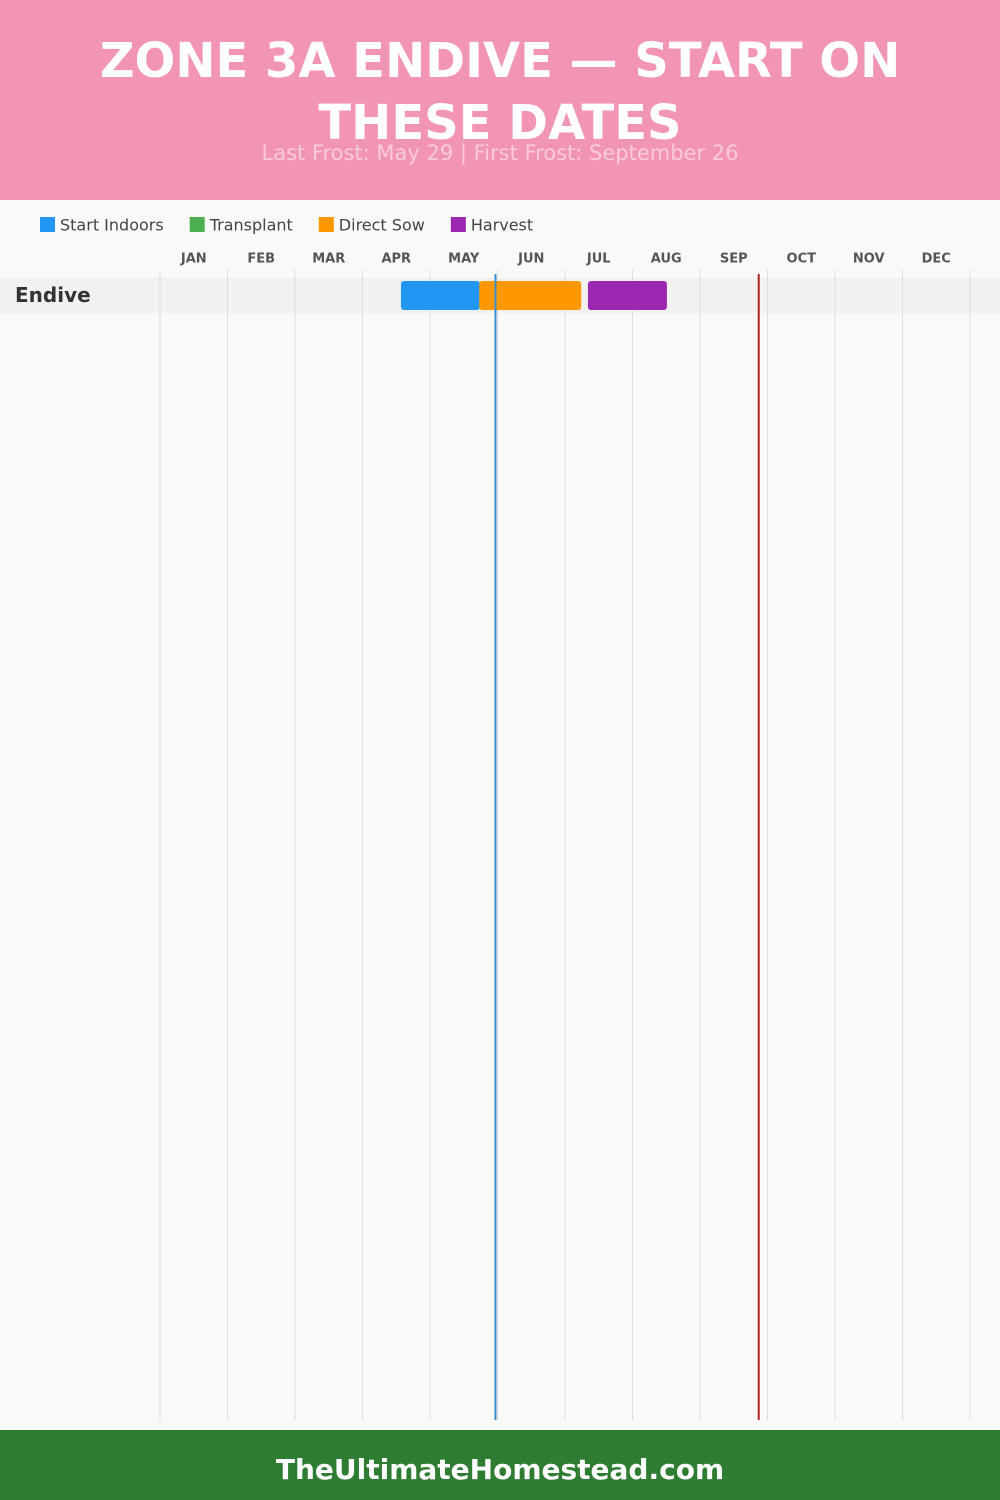  What do you see at coordinates (530, 259) in the screenshot?
I see `x-tick-label: JUN` at bounding box center [530, 259].